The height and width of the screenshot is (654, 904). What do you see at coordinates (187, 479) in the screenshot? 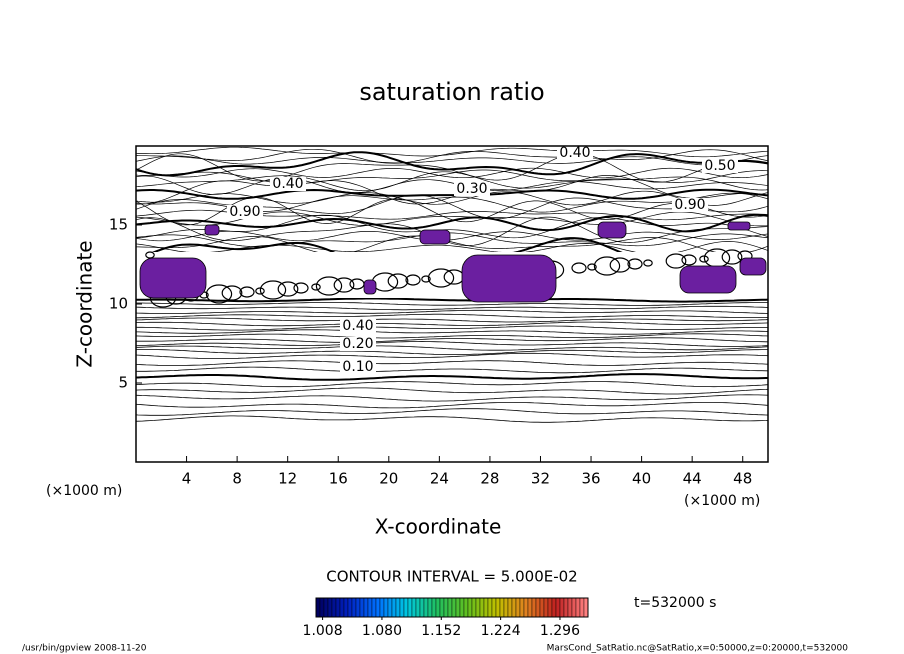
I see `x-tick-label: 4` at bounding box center [187, 479].